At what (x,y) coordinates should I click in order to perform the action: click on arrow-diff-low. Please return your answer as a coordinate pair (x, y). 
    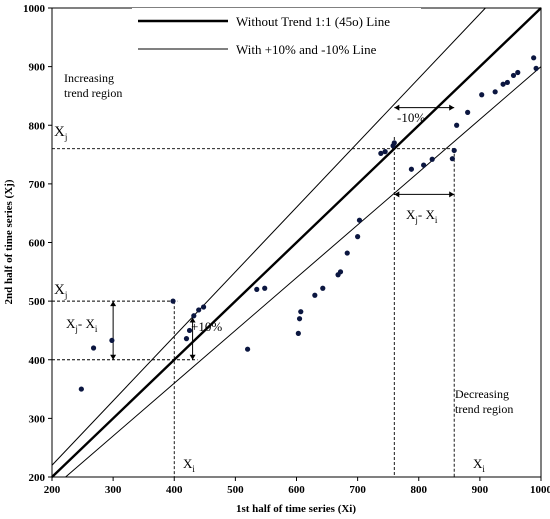
    Looking at the image, I should click on (113, 330).